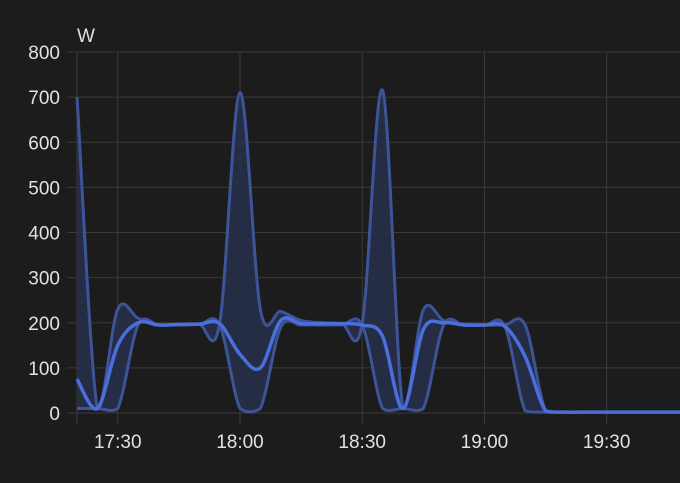 Image resolution: width=680 pixels, height=483 pixels. I want to click on x-tick-label: 19:30, so click(607, 442).